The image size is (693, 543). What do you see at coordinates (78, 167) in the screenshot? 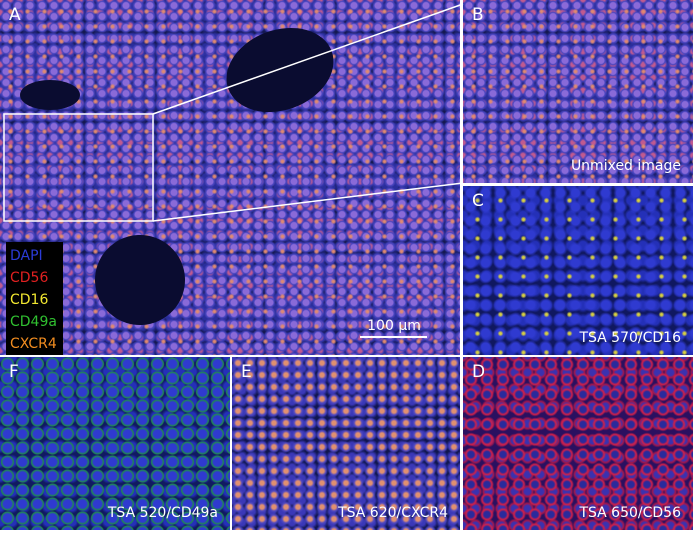
I see `zoom-box` at bounding box center [78, 167].